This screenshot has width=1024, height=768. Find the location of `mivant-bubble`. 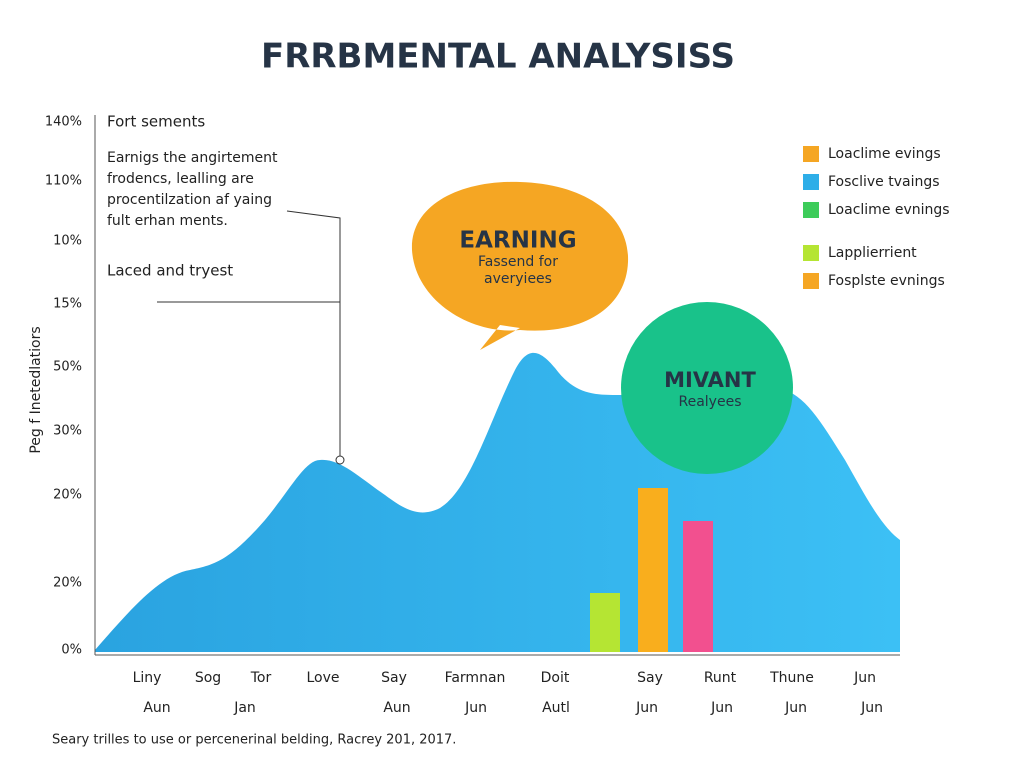

mivant-bubble is located at coordinates (707, 388).